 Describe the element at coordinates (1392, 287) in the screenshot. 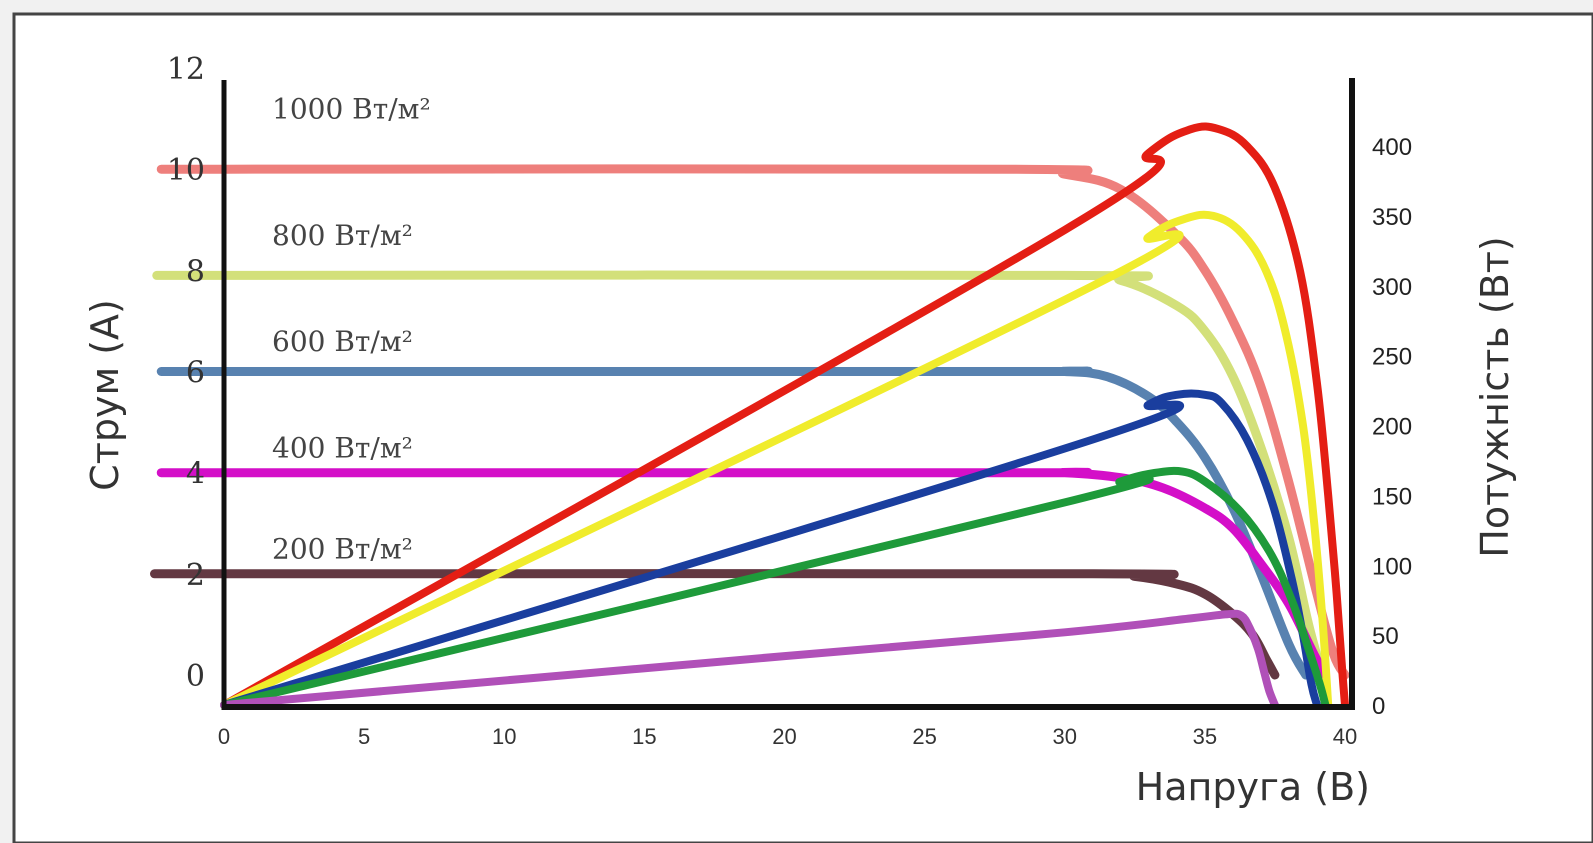

I see `y2-tick-label: 300` at that location.